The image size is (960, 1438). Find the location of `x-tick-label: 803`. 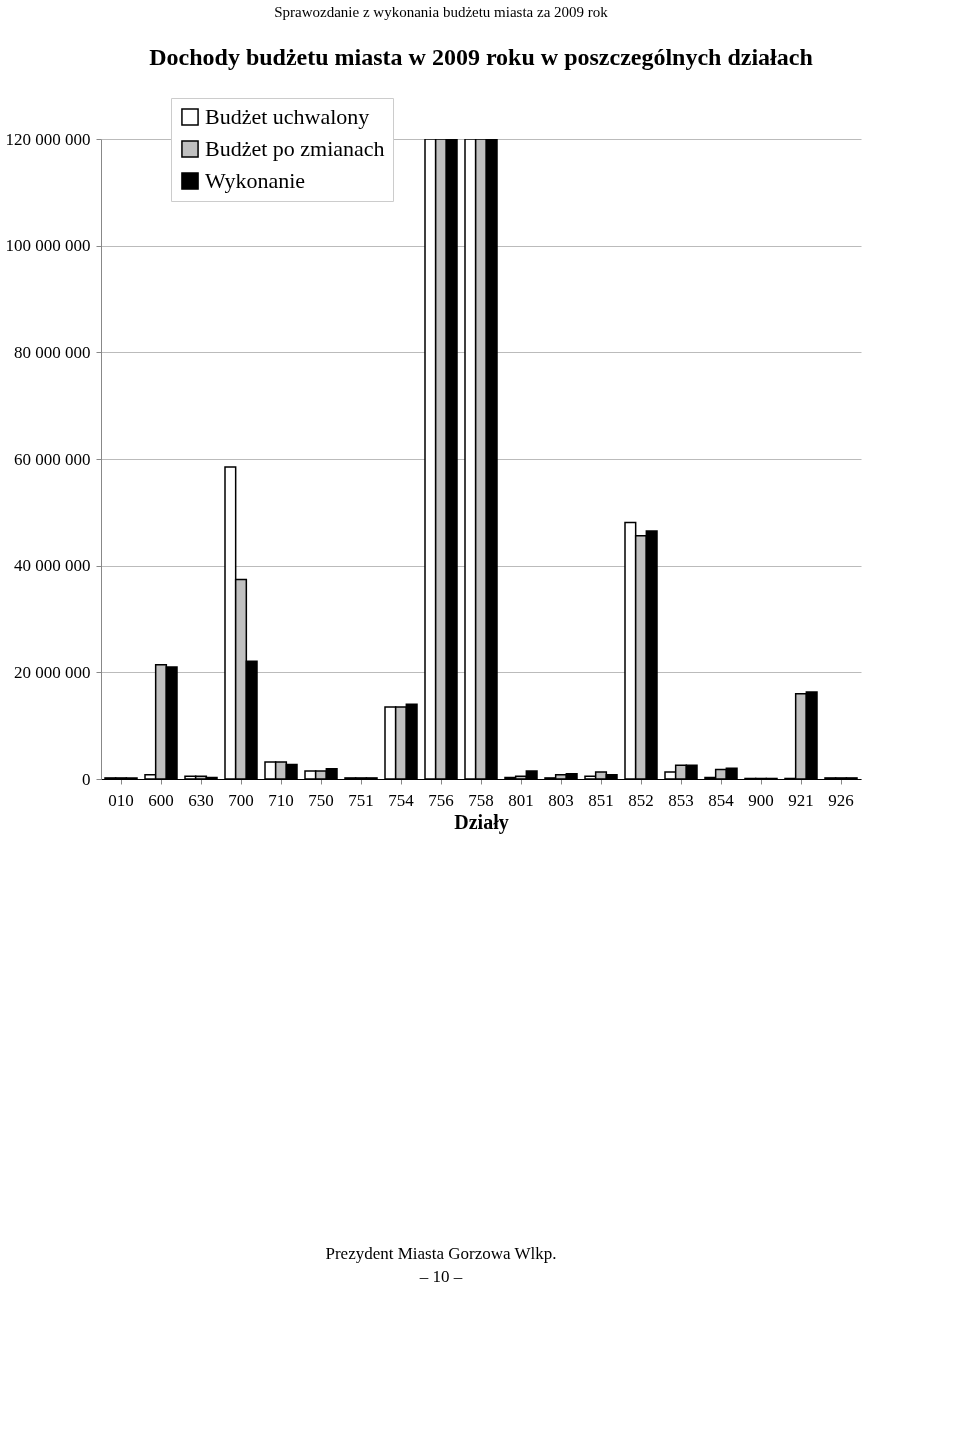

x-tick-label: 803 is located at coordinates (561, 800).